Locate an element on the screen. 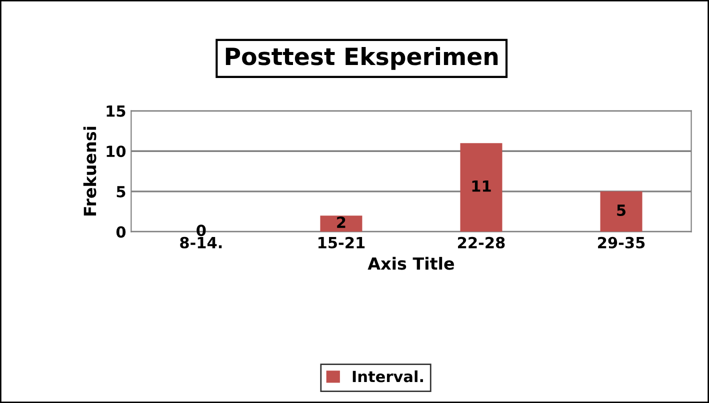  y-tick-label: 0 is located at coordinates (121, 232).